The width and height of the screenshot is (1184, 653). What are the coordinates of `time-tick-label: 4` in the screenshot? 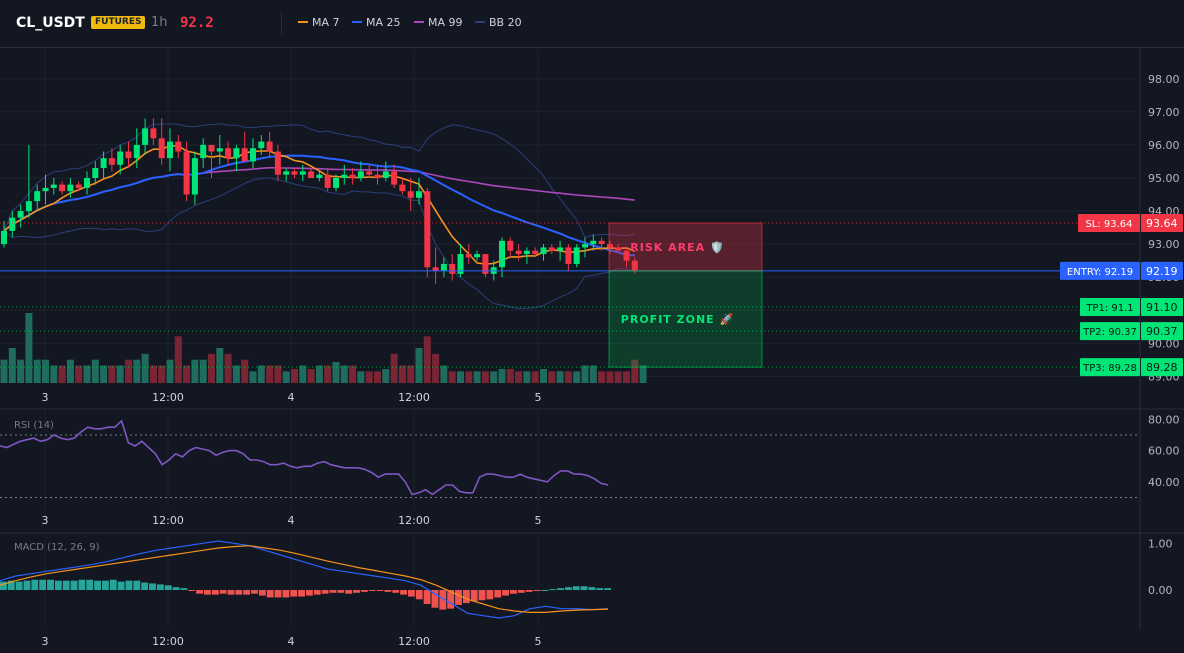 It's located at (291, 520).